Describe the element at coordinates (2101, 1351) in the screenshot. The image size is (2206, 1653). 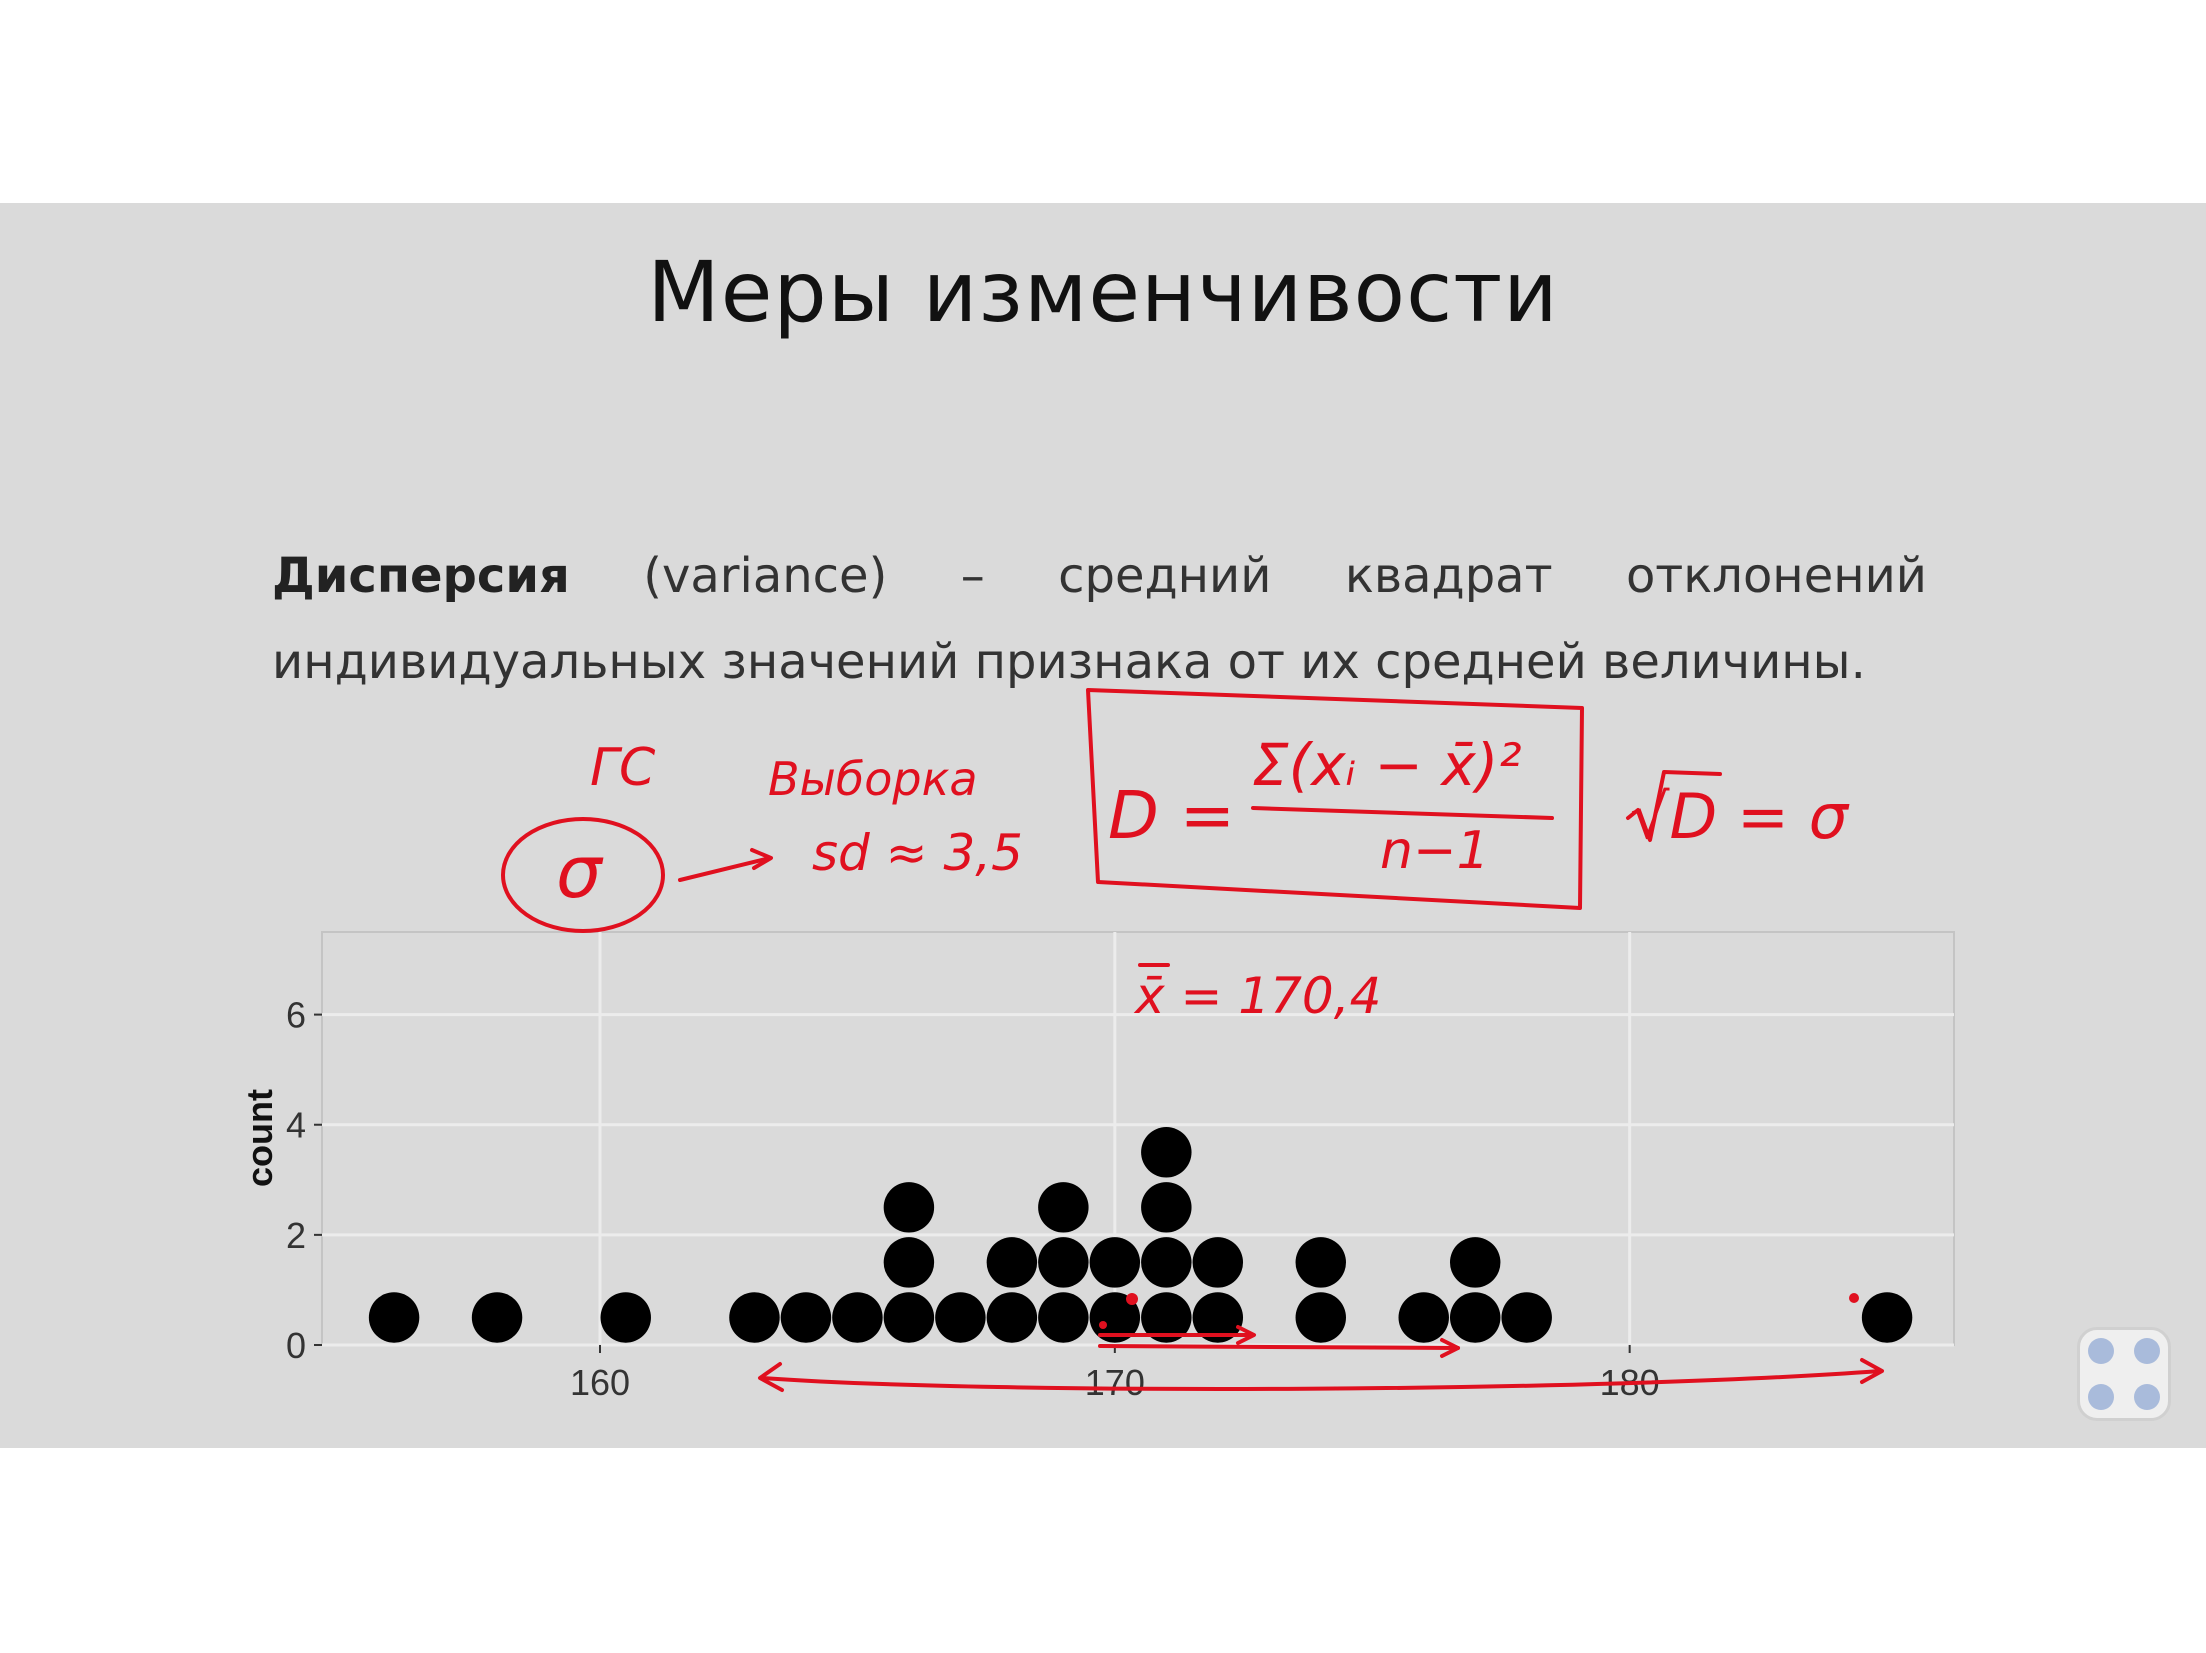
I see `fullscreen-dots-icon` at that location.